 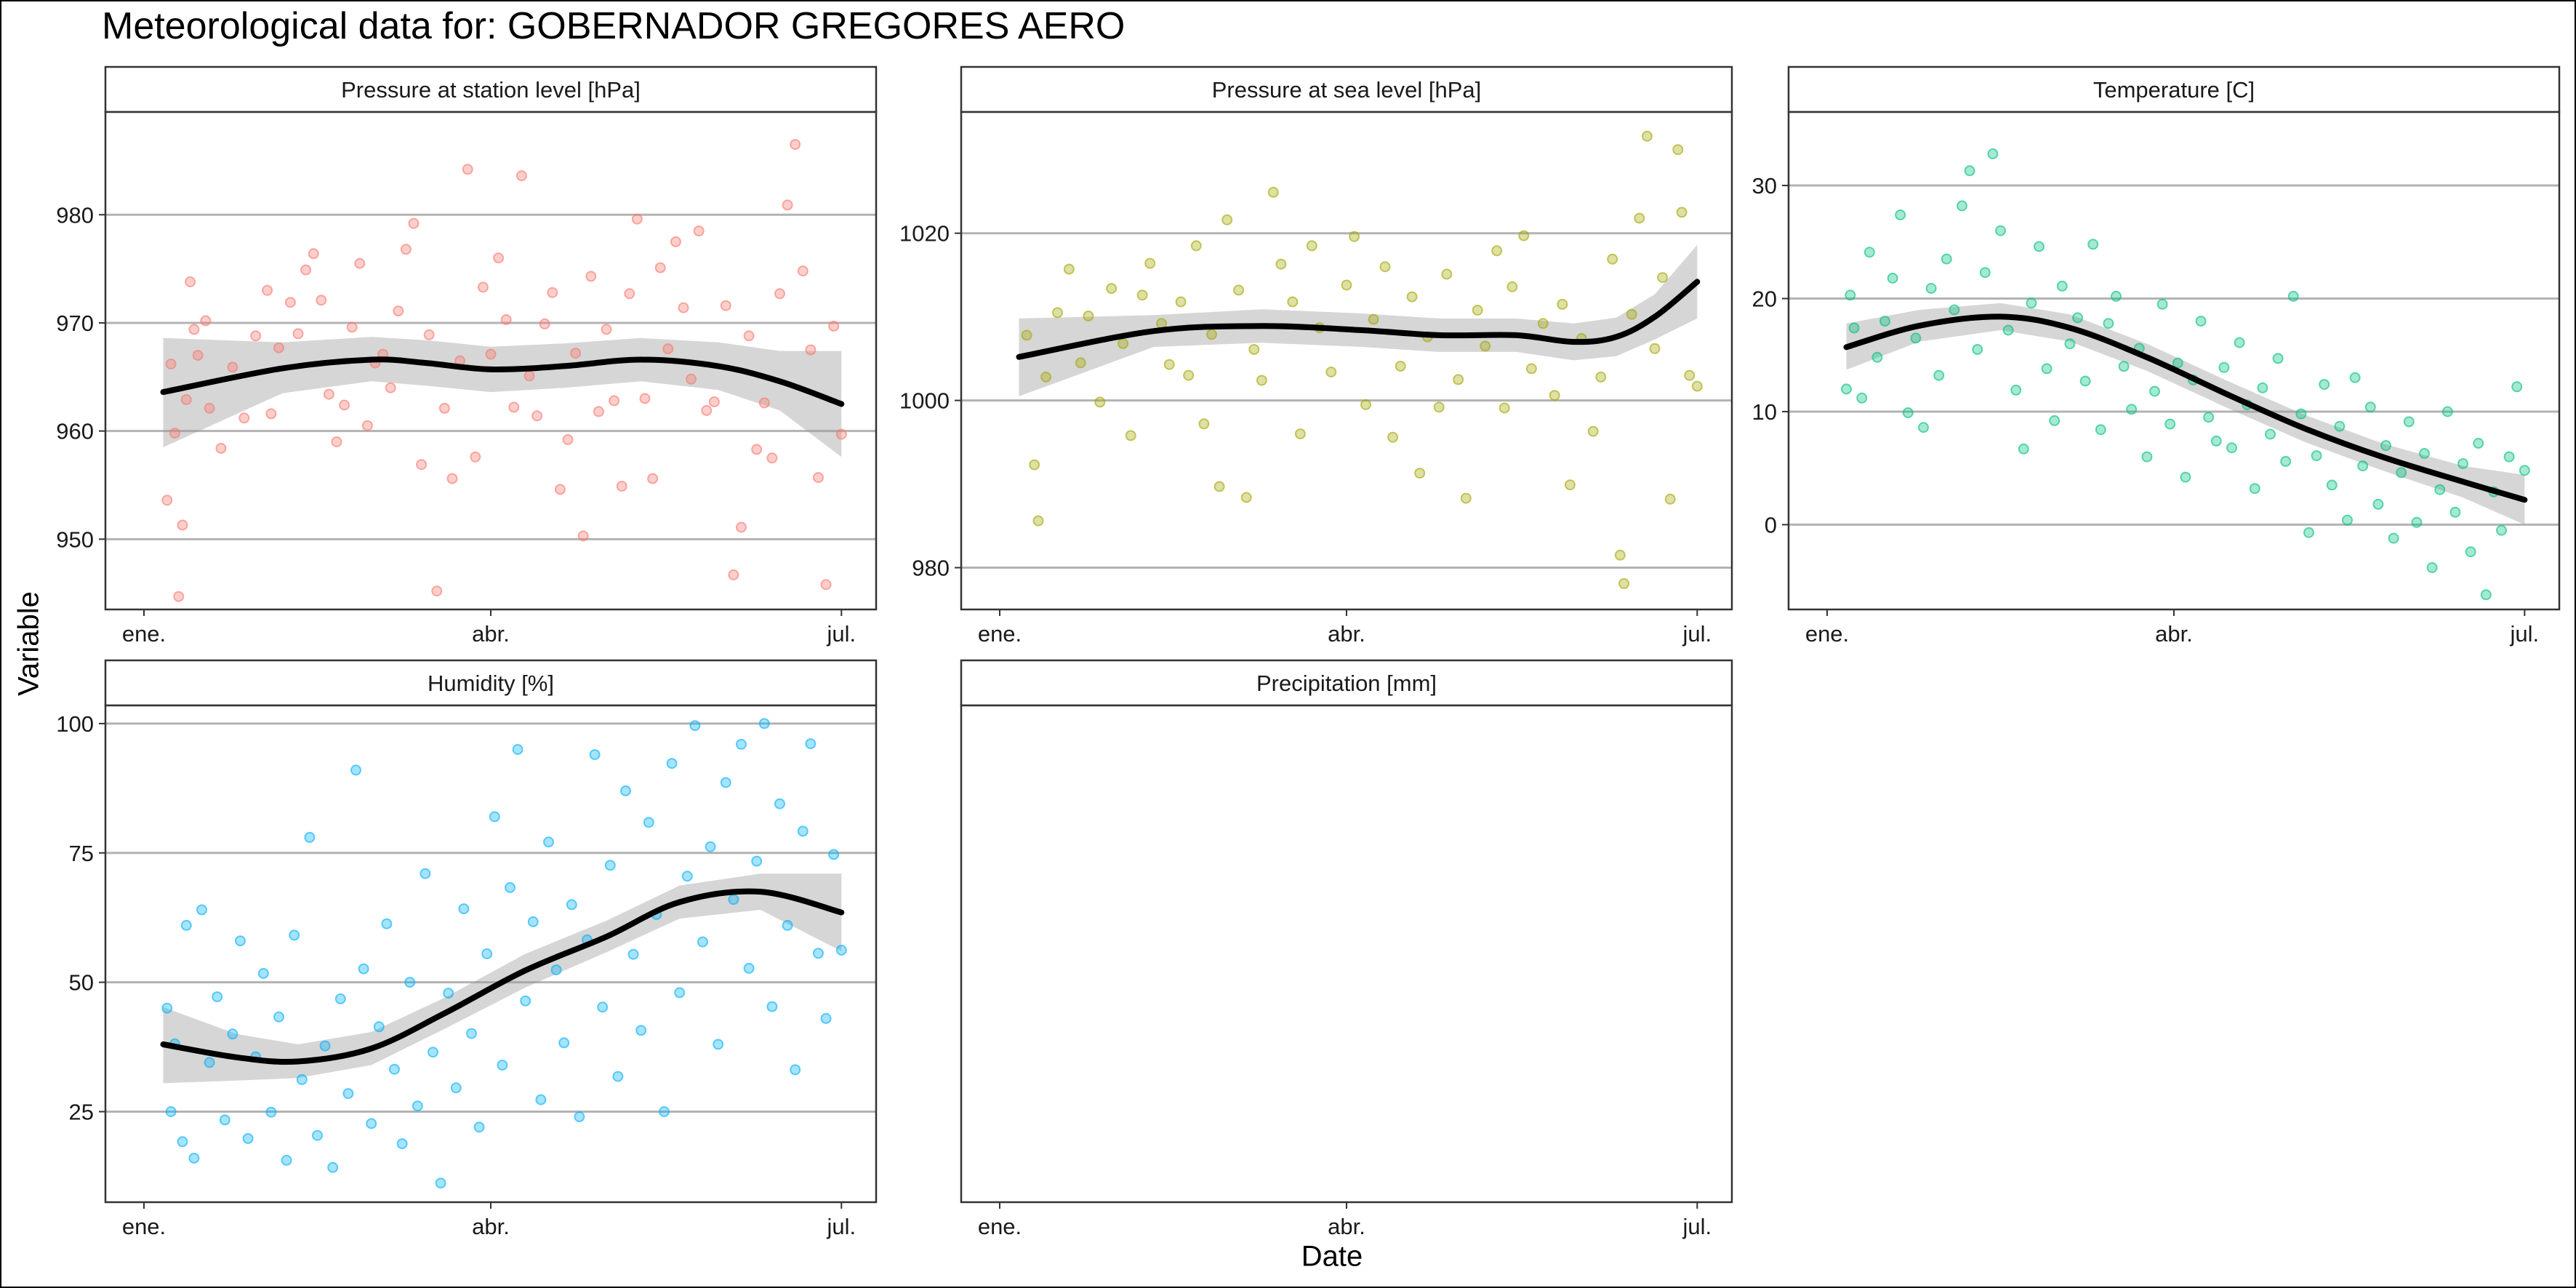 I want to click on y-tick-label: 30, so click(x=1765, y=186).